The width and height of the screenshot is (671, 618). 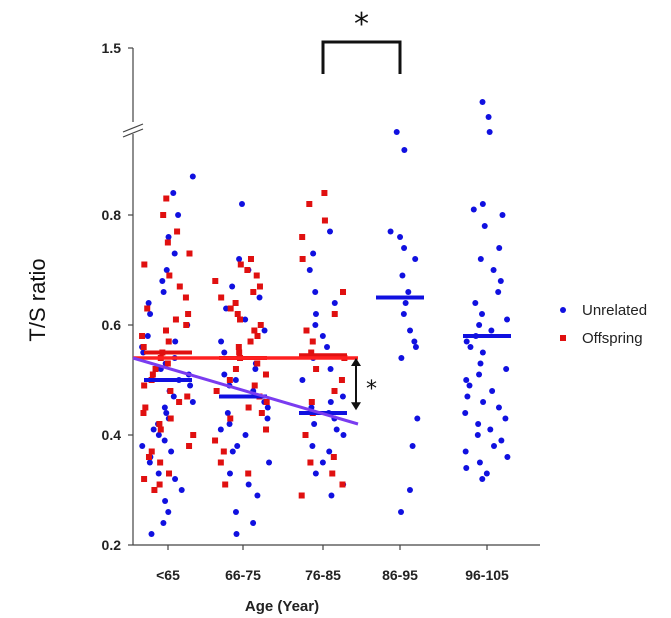 I want to click on trend-lines, so click(x=245, y=391).